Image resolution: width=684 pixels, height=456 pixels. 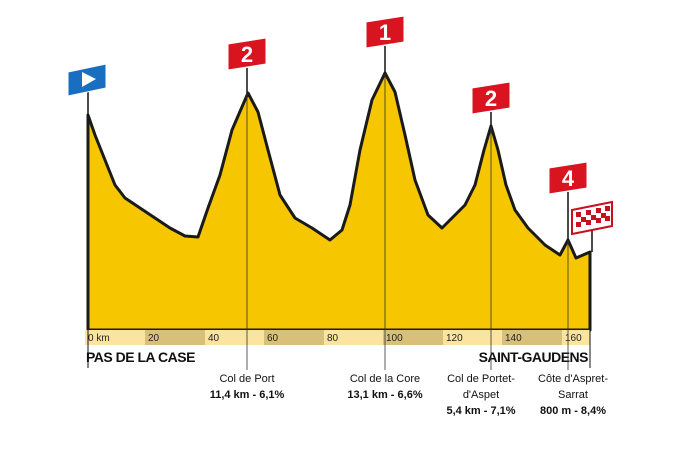 I want to click on climb-name: Côte d'Aspret-, so click(x=573, y=379).